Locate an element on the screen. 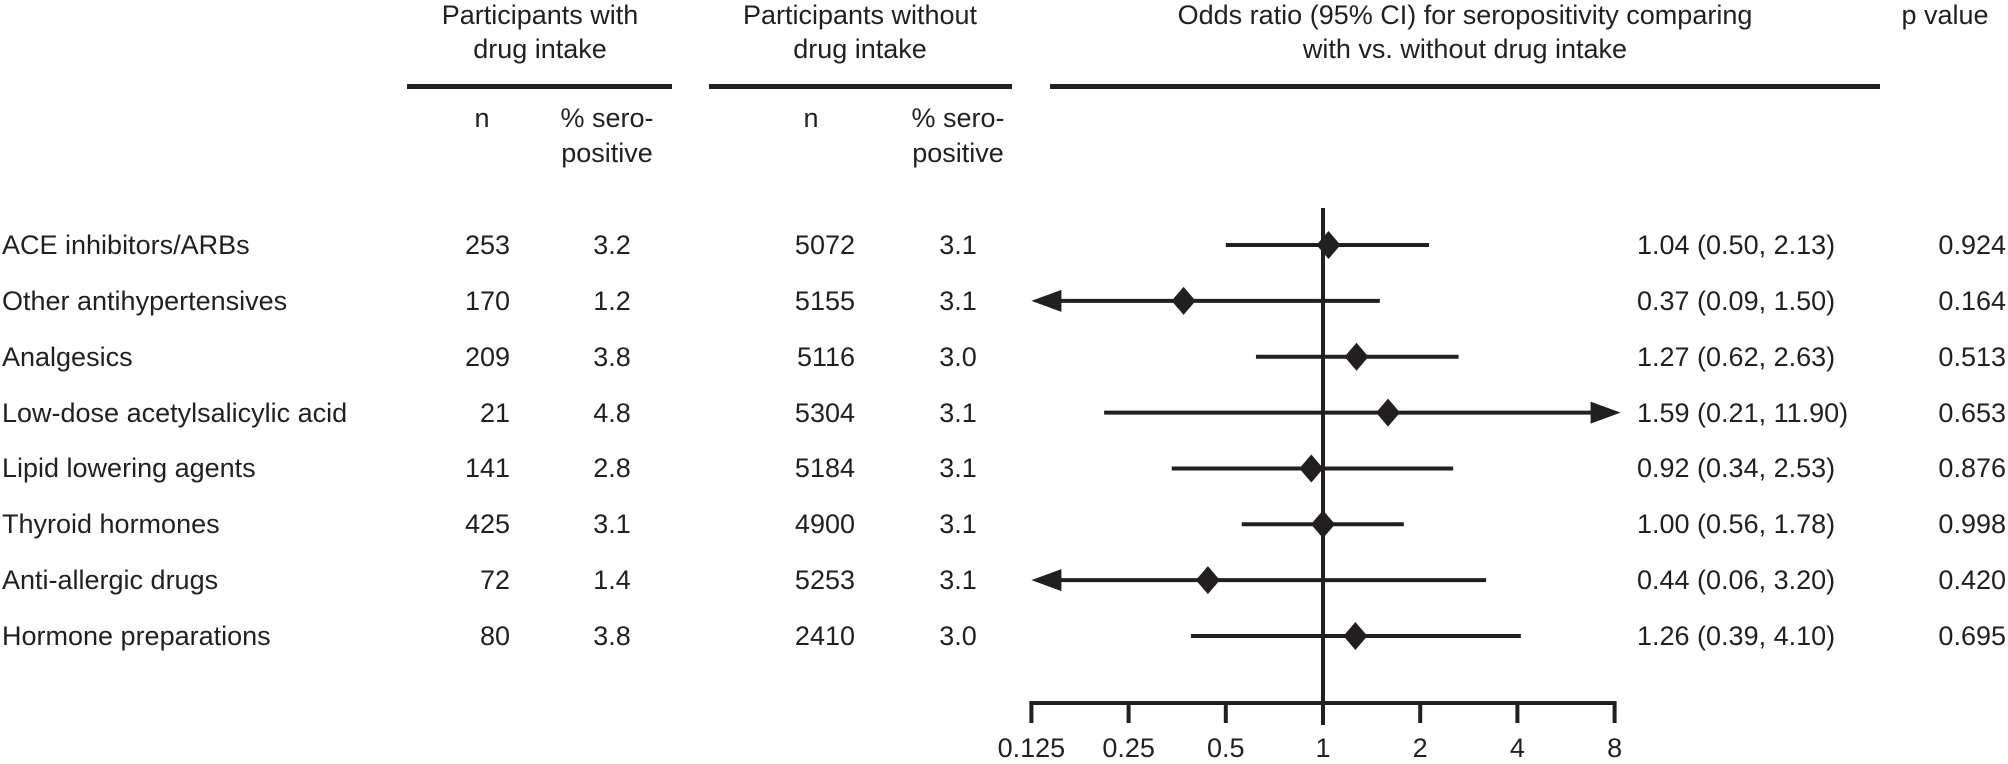  n-with-cell: 141 is located at coordinates (487, 468).